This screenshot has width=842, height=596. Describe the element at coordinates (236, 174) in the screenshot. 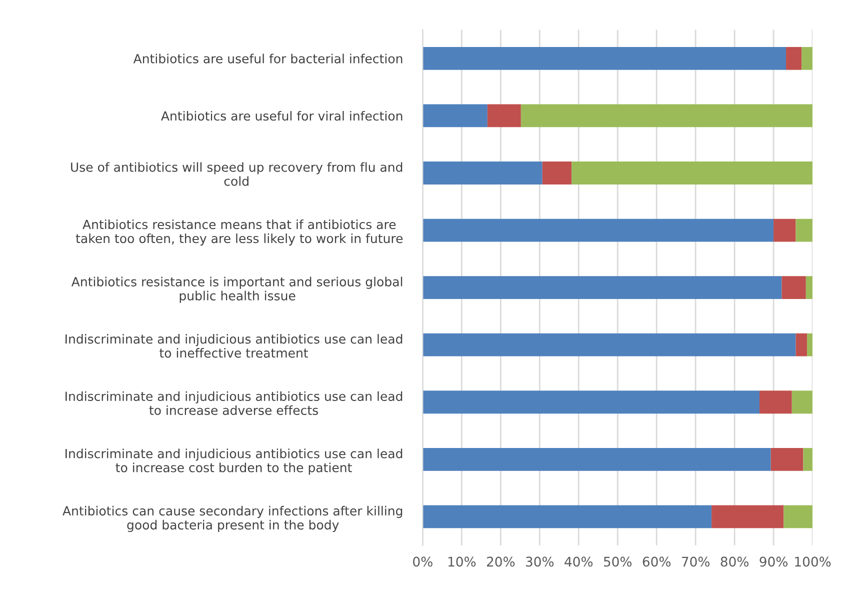

I see `y-tick-label: Use of antibiotics will speed up recovery from flu and cold` at that location.